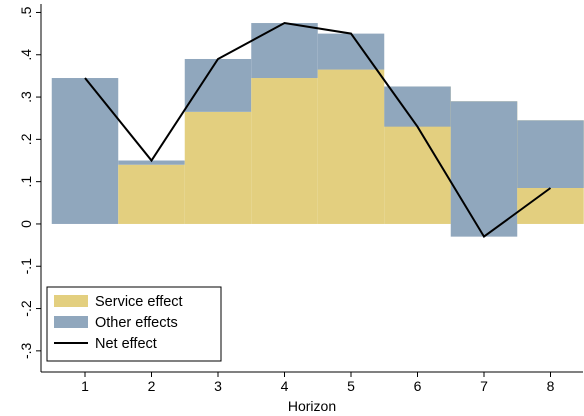  Describe the element at coordinates (351, 386) in the screenshot. I see `x-tick-label: 5` at that location.